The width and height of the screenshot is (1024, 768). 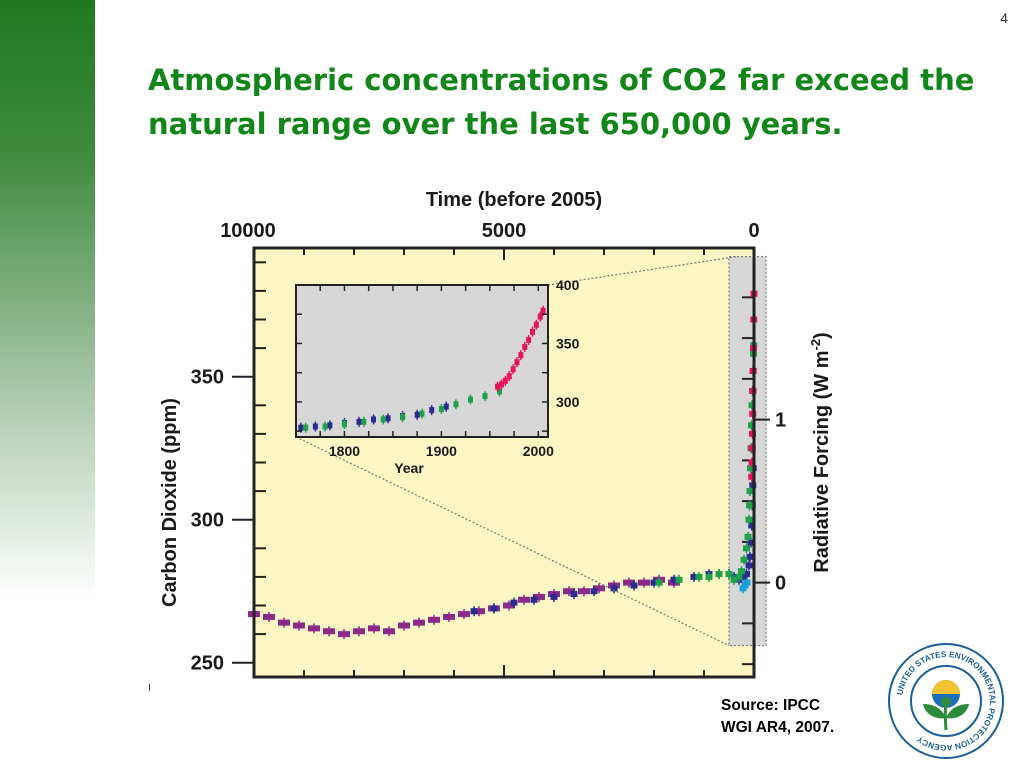 What do you see at coordinates (815, 345) in the screenshot?
I see `right-axis-title-superscript: -2` at bounding box center [815, 345].